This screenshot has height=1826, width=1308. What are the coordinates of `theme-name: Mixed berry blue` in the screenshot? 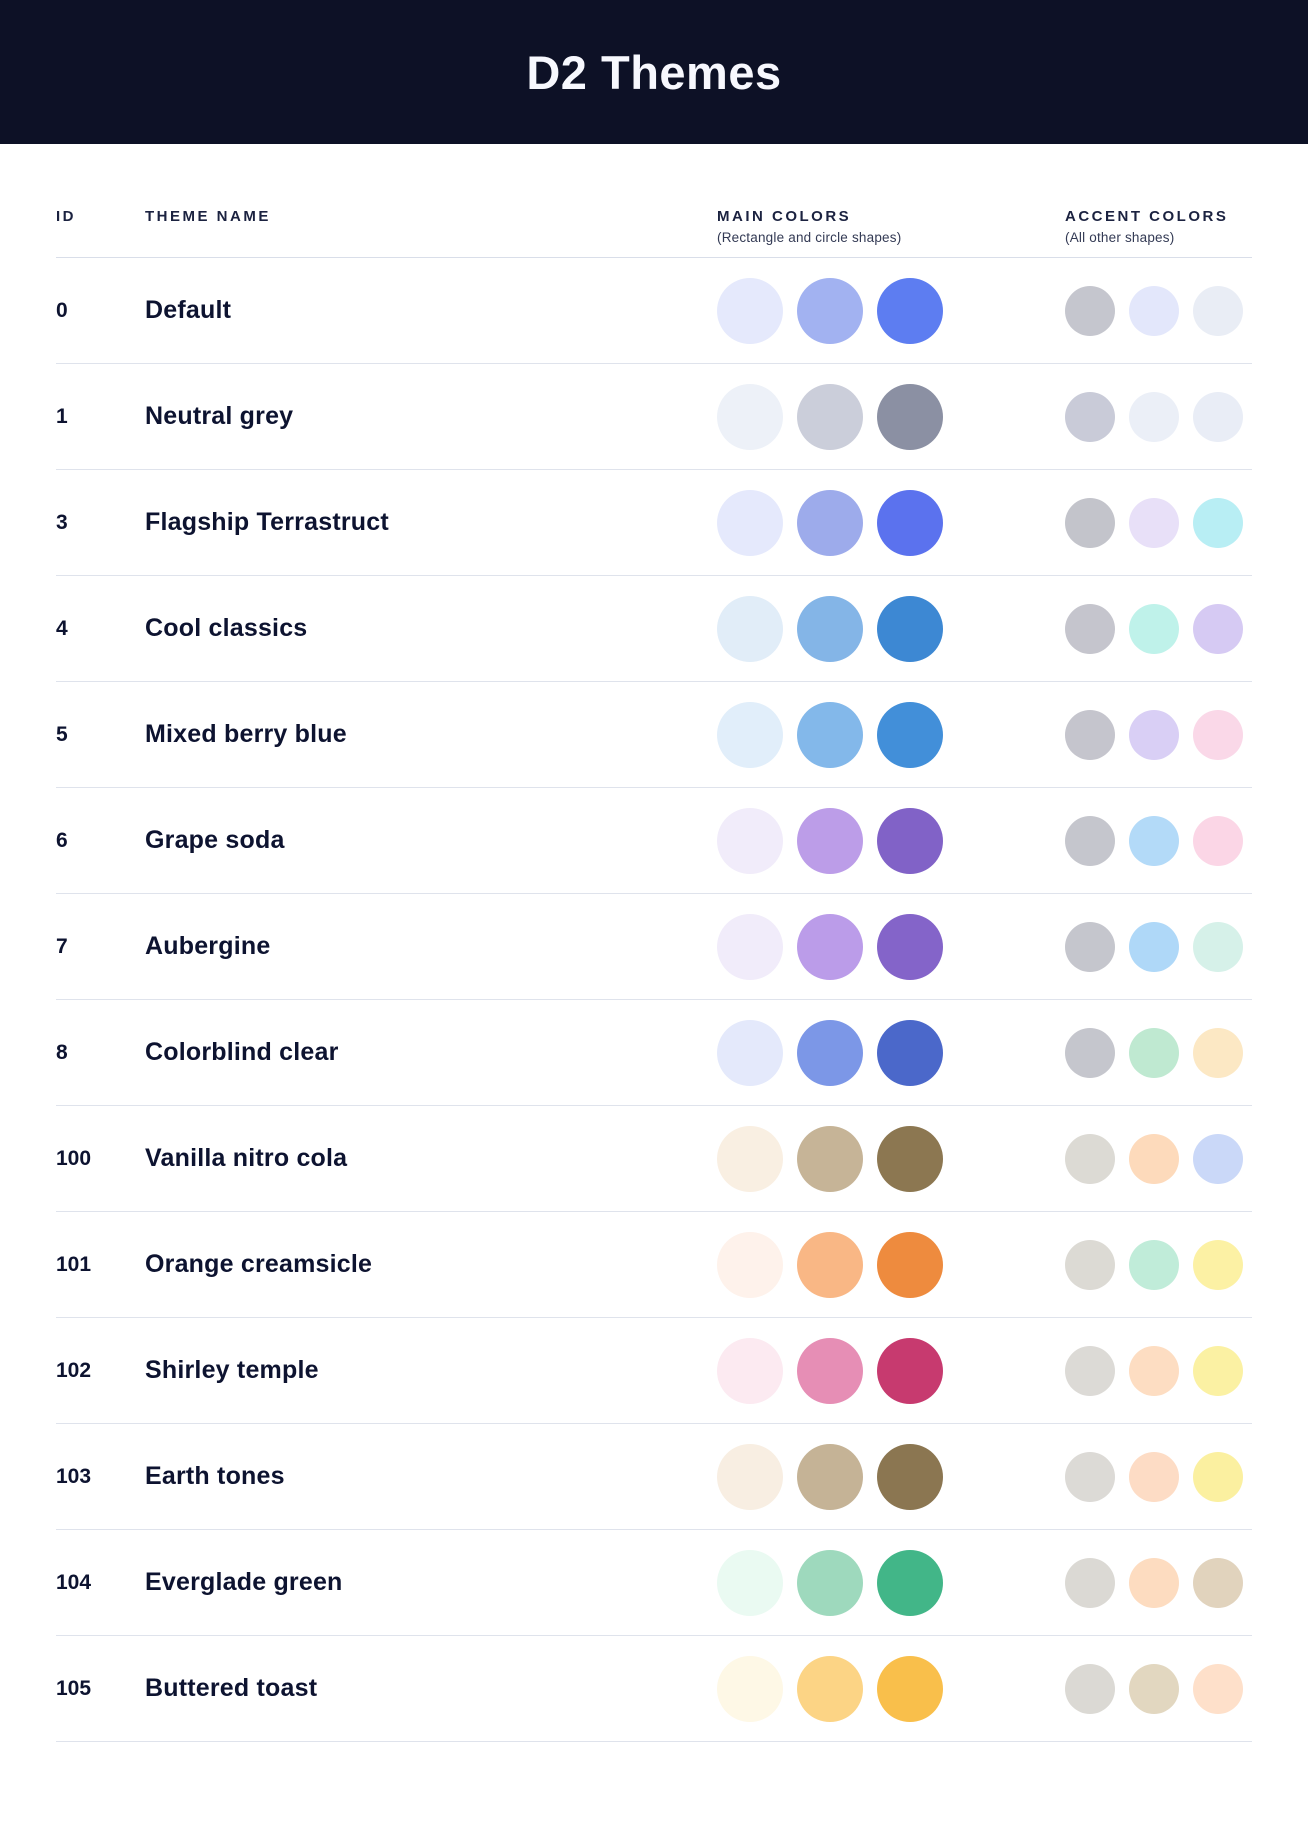 It's located at (246, 734).